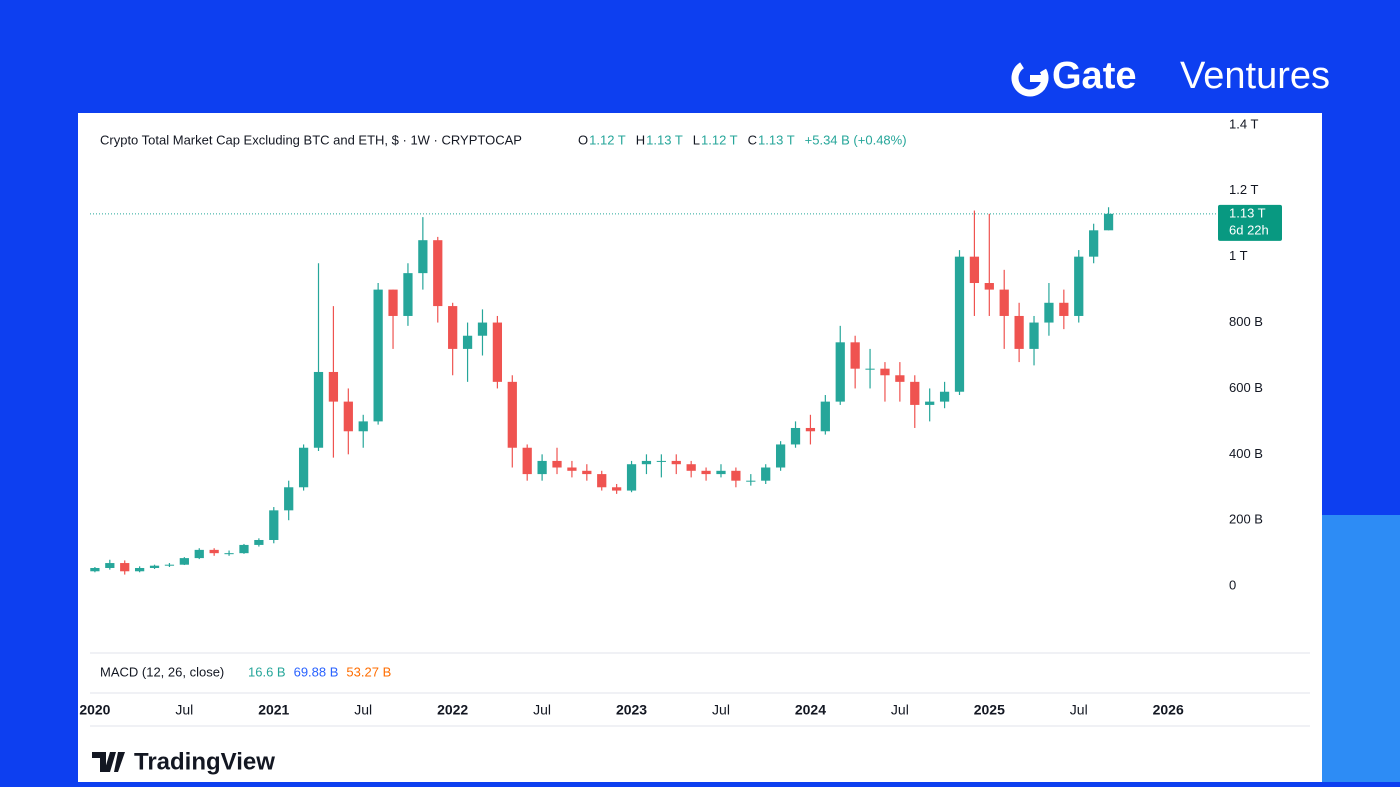 The width and height of the screenshot is (1400, 787). I want to click on x-tick-label: 2026, so click(1168, 710).